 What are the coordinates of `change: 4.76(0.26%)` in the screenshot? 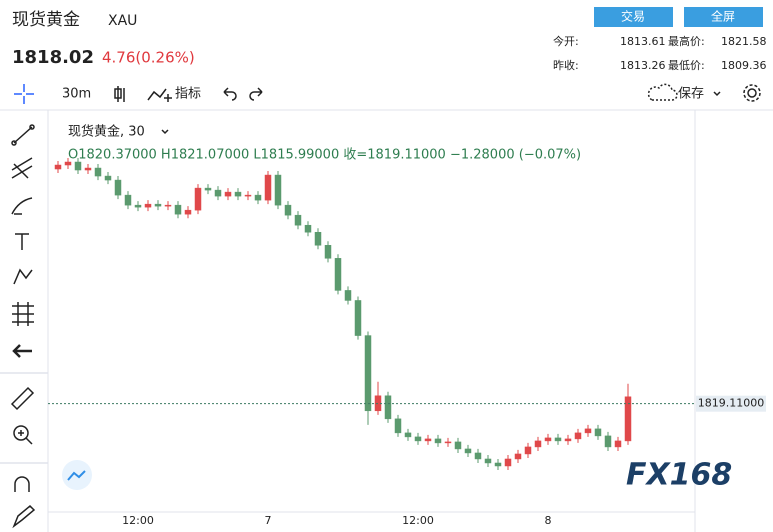 It's located at (148, 58).